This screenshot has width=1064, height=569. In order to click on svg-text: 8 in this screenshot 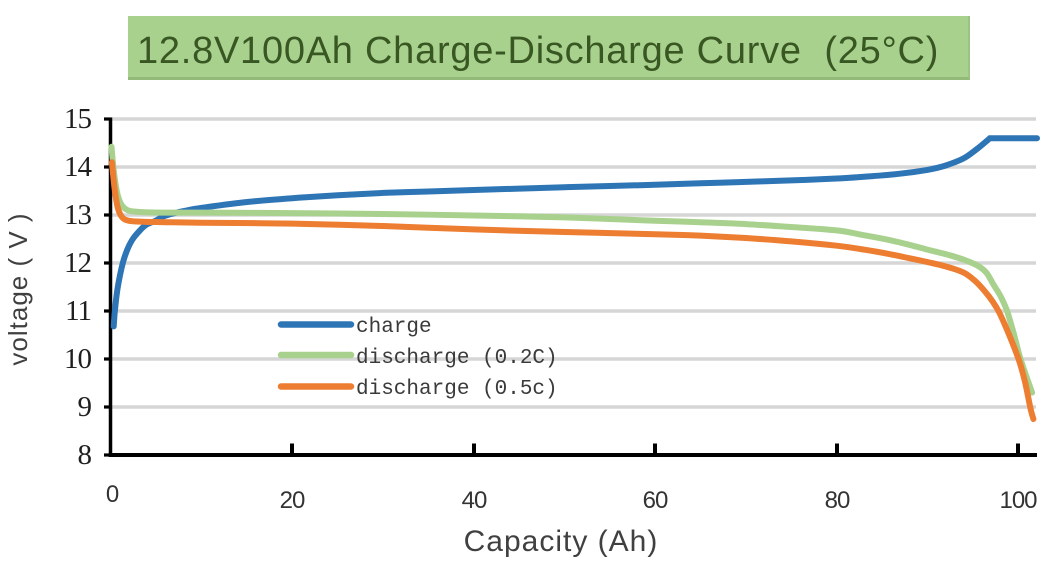, I will do `click(85, 455)`.